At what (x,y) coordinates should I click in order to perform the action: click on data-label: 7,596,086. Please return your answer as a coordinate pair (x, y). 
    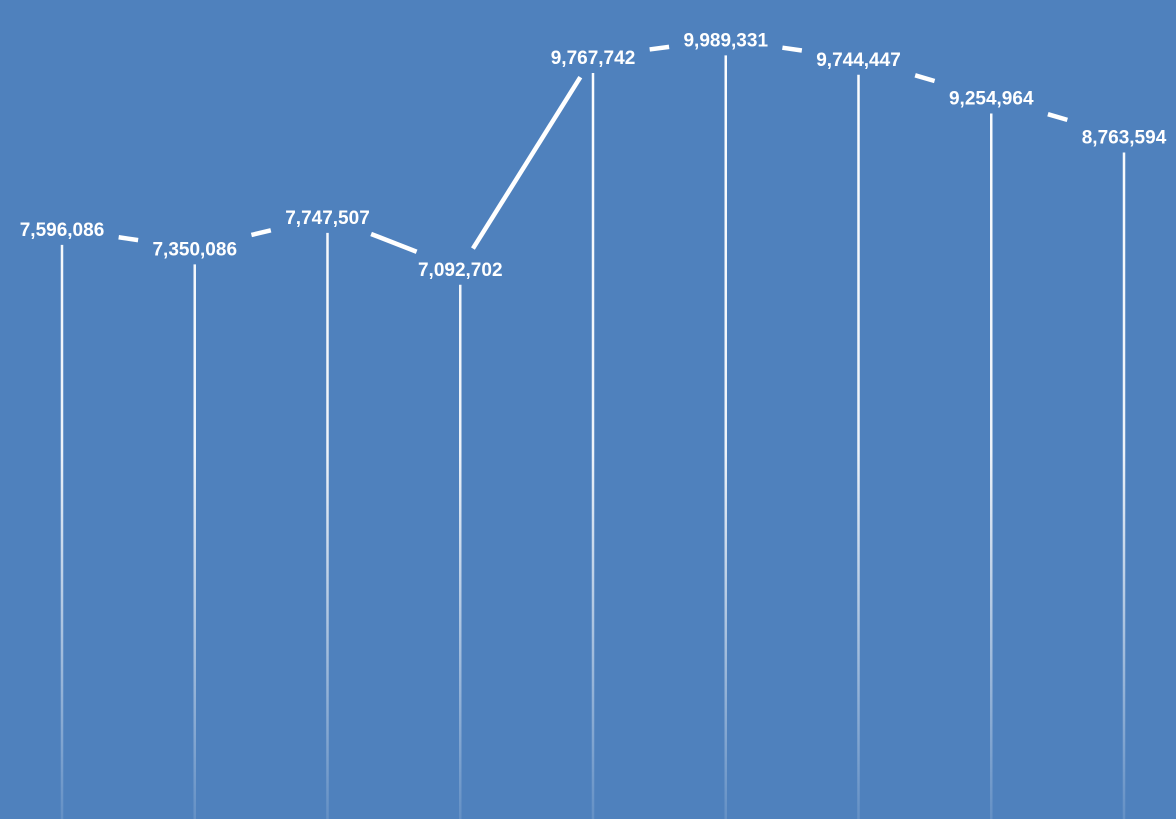
    Looking at the image, I should click on (62, 230).